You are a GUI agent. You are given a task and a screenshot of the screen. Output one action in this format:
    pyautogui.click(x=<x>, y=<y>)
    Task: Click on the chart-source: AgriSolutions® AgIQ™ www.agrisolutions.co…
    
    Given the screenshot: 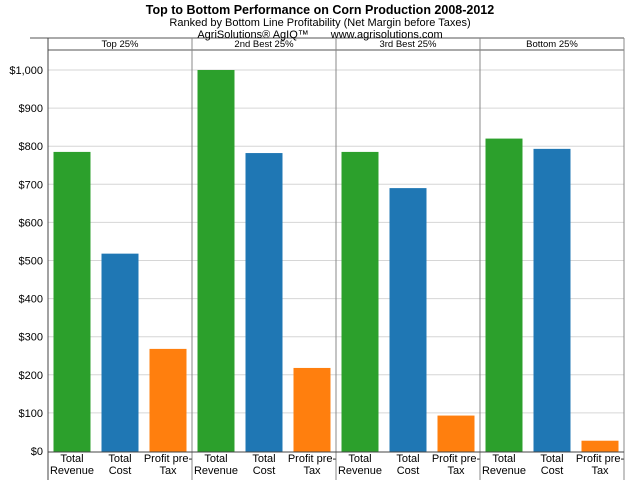 What is the action you would take?
    pyautogui.click(x=320, y=35)
    